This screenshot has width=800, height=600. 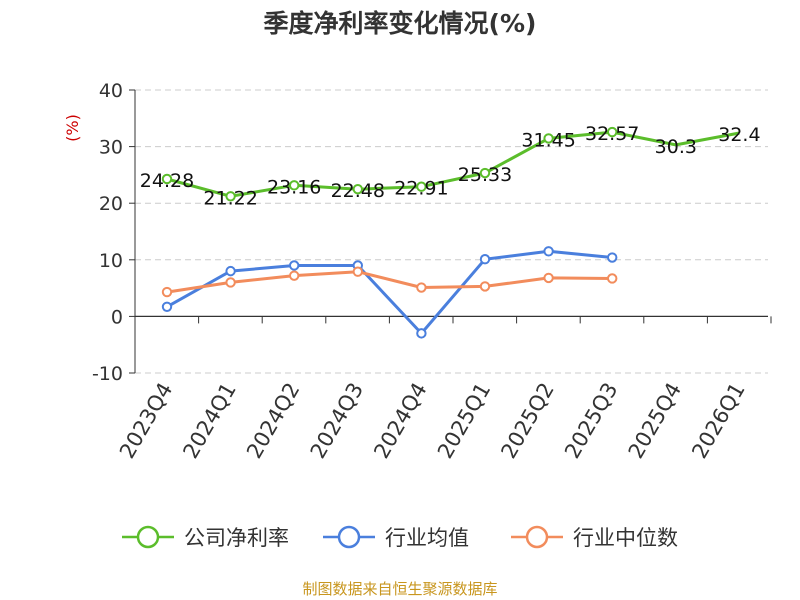 I want to click on x-tick-label: 2024Q1, so click(x=209, y=421).